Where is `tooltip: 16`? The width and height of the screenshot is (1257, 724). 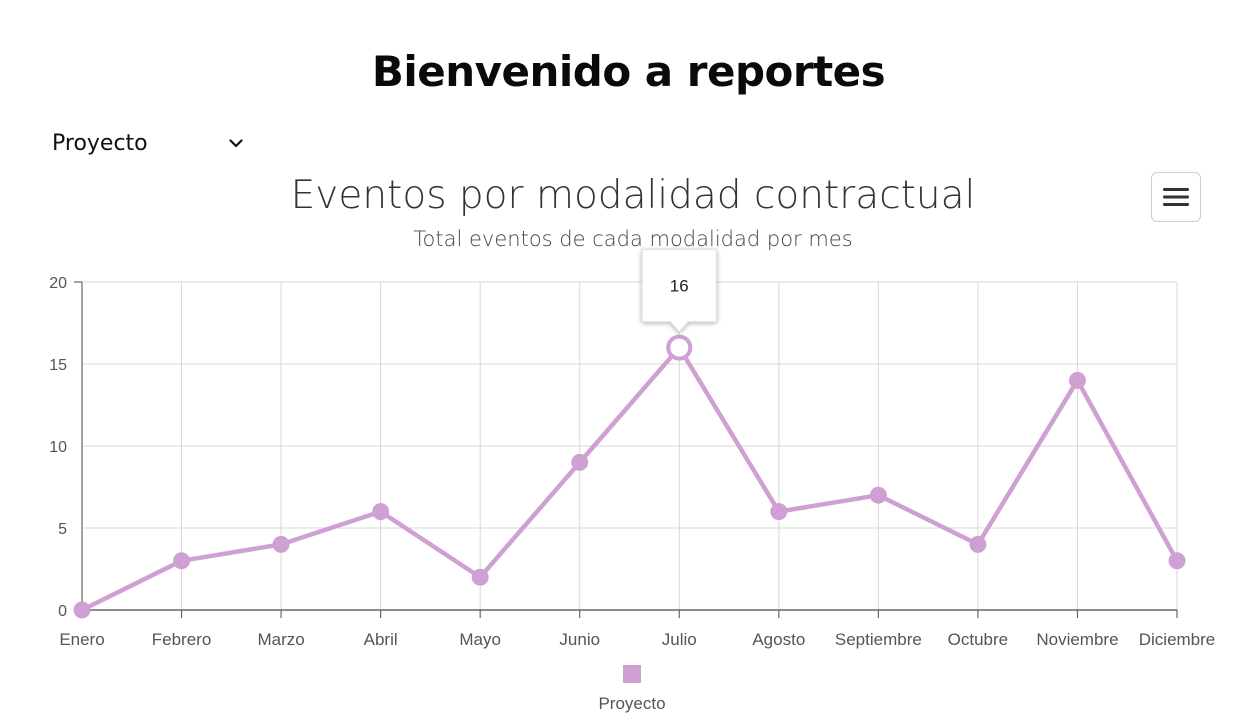
tooltip: 16 is located at coordinates (679, 291).